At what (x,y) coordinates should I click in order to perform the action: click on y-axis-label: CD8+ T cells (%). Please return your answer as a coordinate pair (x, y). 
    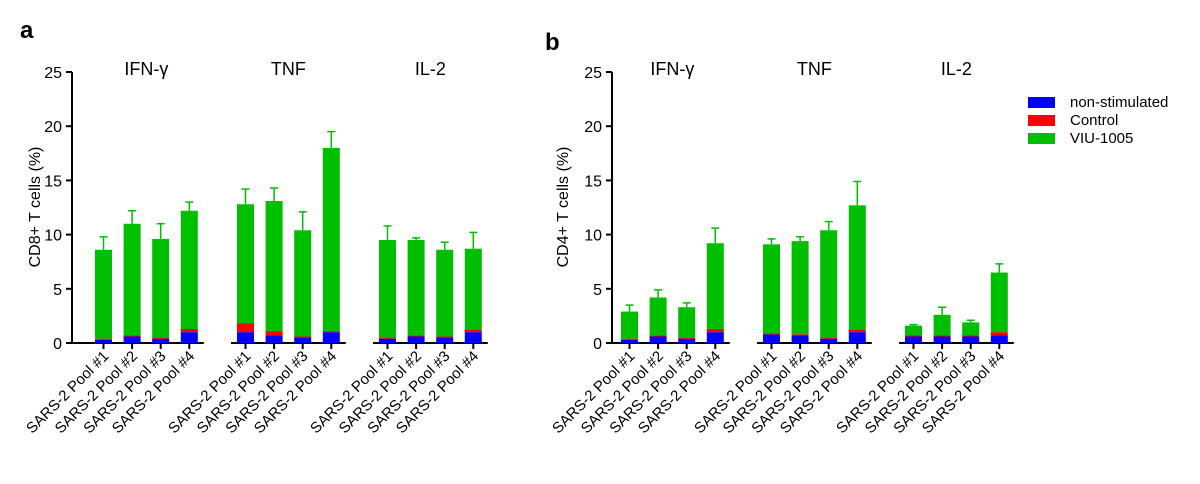
    Looking at the image, I should click on (35, 207).